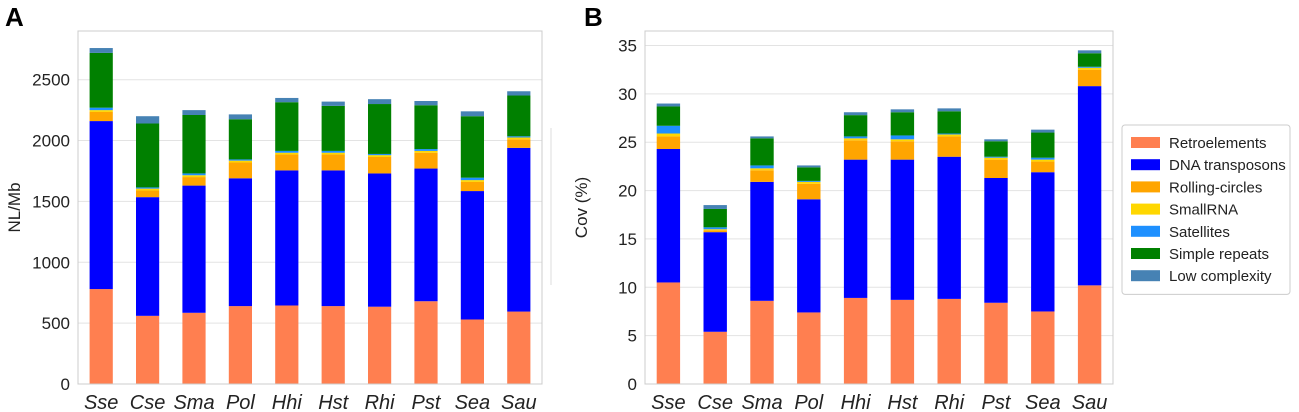 The width and height of the screenshot is (1299, 412). I want to click on y-ticks-b: 0 5 10 15 20 25 30 35, so click(627, 215).